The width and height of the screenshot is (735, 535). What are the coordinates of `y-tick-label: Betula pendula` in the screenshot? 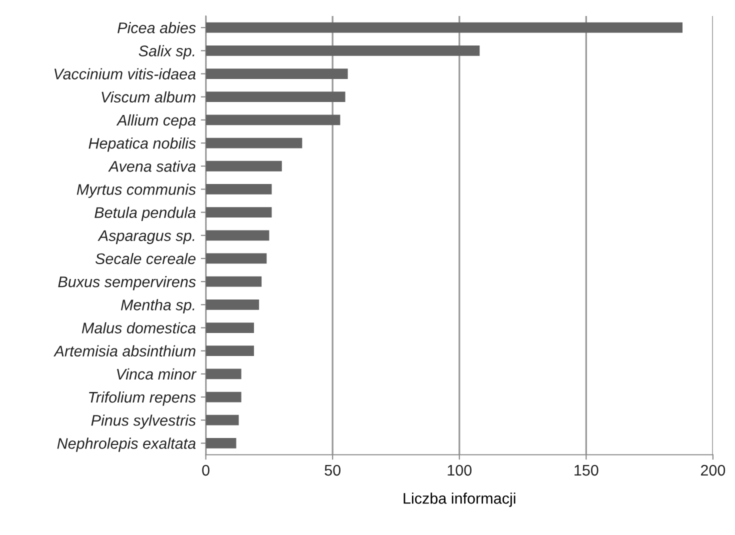 It's located at (145, 214).